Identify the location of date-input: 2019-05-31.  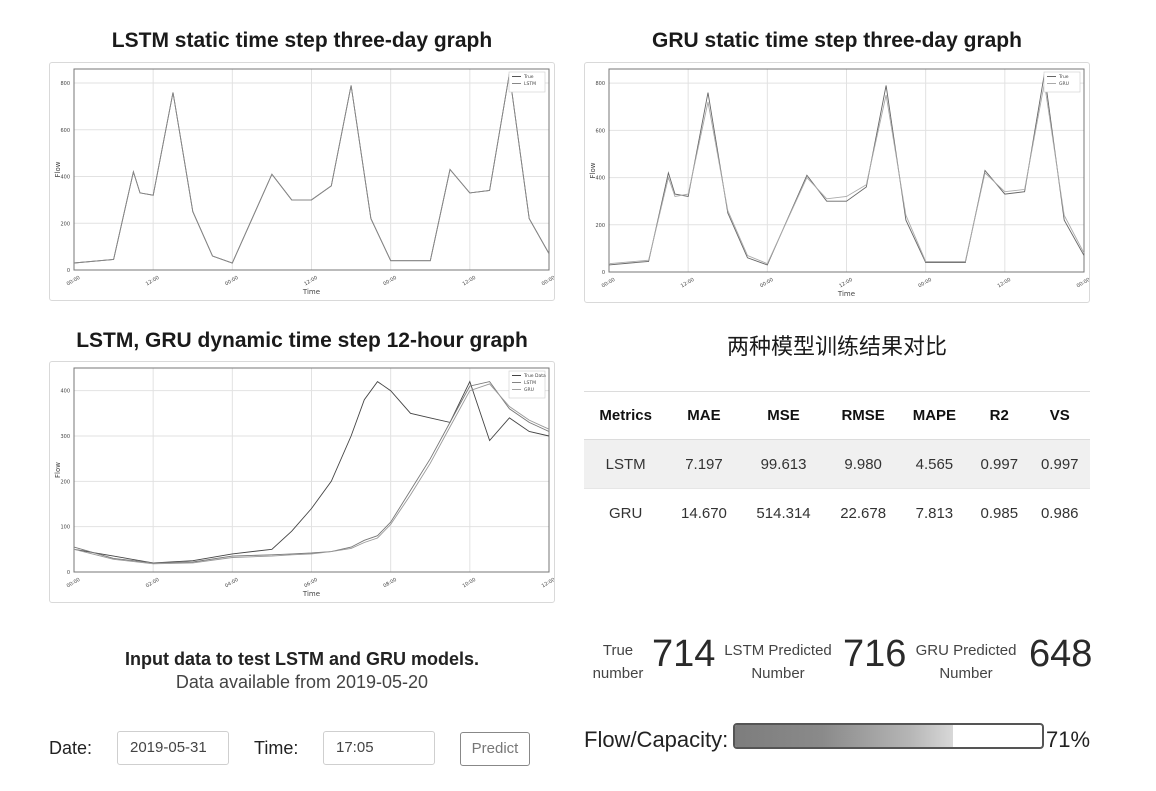
(173, 748).